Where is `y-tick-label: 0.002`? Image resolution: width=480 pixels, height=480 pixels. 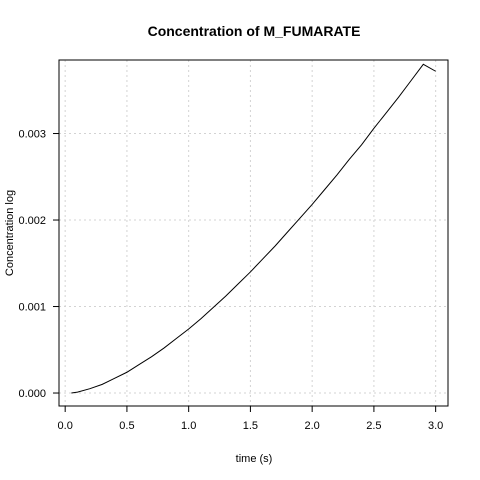
y-tick-label: 0.002 is located at coordinates (32, 221).